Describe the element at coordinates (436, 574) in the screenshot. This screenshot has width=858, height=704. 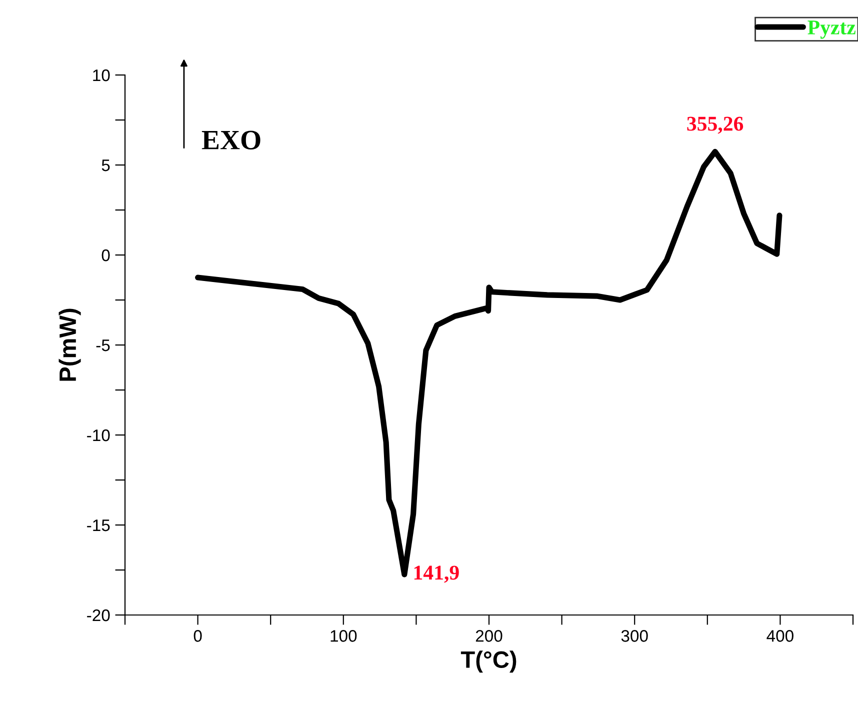
I see `annotation: 141,9` at that location.